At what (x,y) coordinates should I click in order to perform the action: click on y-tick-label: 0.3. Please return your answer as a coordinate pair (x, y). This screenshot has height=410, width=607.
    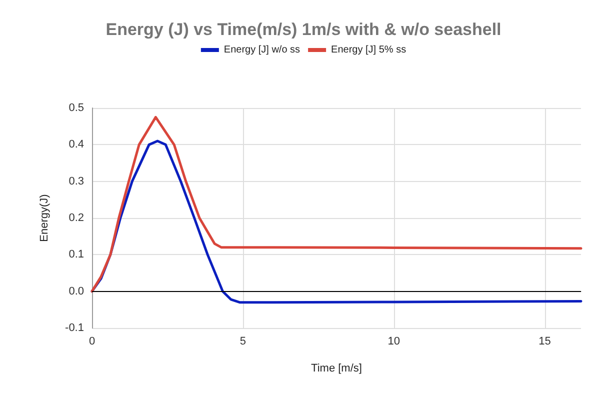
    Looking at the image, I should click on (76, 181).